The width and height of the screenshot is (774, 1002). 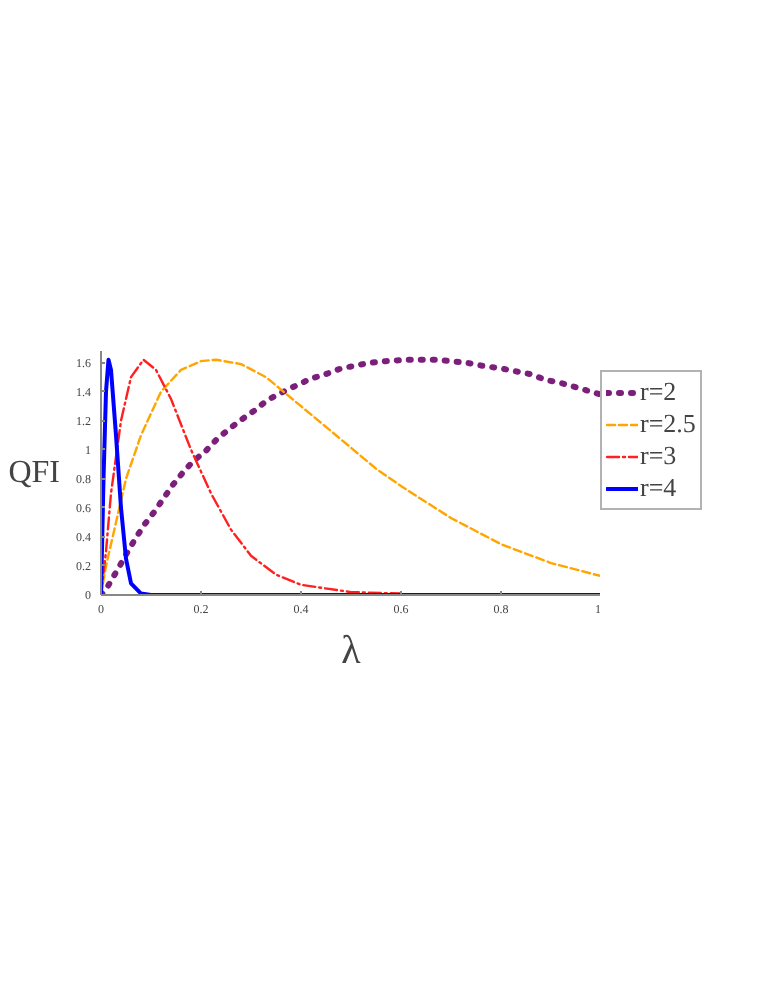 What do you see at coordinates (351, 651) in the screenshot?
I see `x-axis-title: λ` at bounding box center [351, 651].